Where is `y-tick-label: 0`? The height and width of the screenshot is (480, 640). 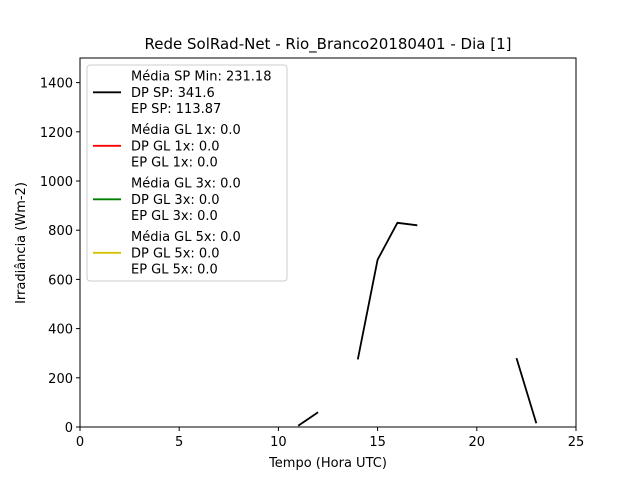
y-tick-label: 0 is located at coordinates (69, 428).